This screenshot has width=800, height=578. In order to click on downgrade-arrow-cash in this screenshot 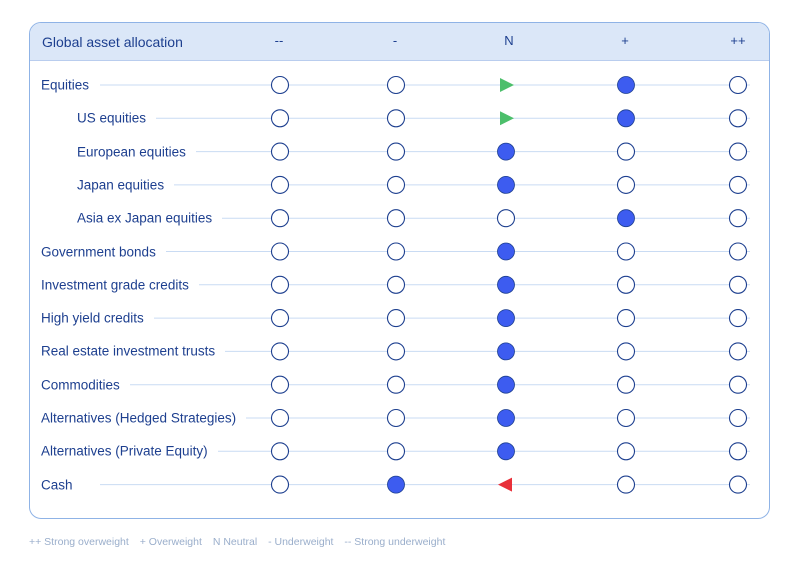, I will do `click(505, 484)`.